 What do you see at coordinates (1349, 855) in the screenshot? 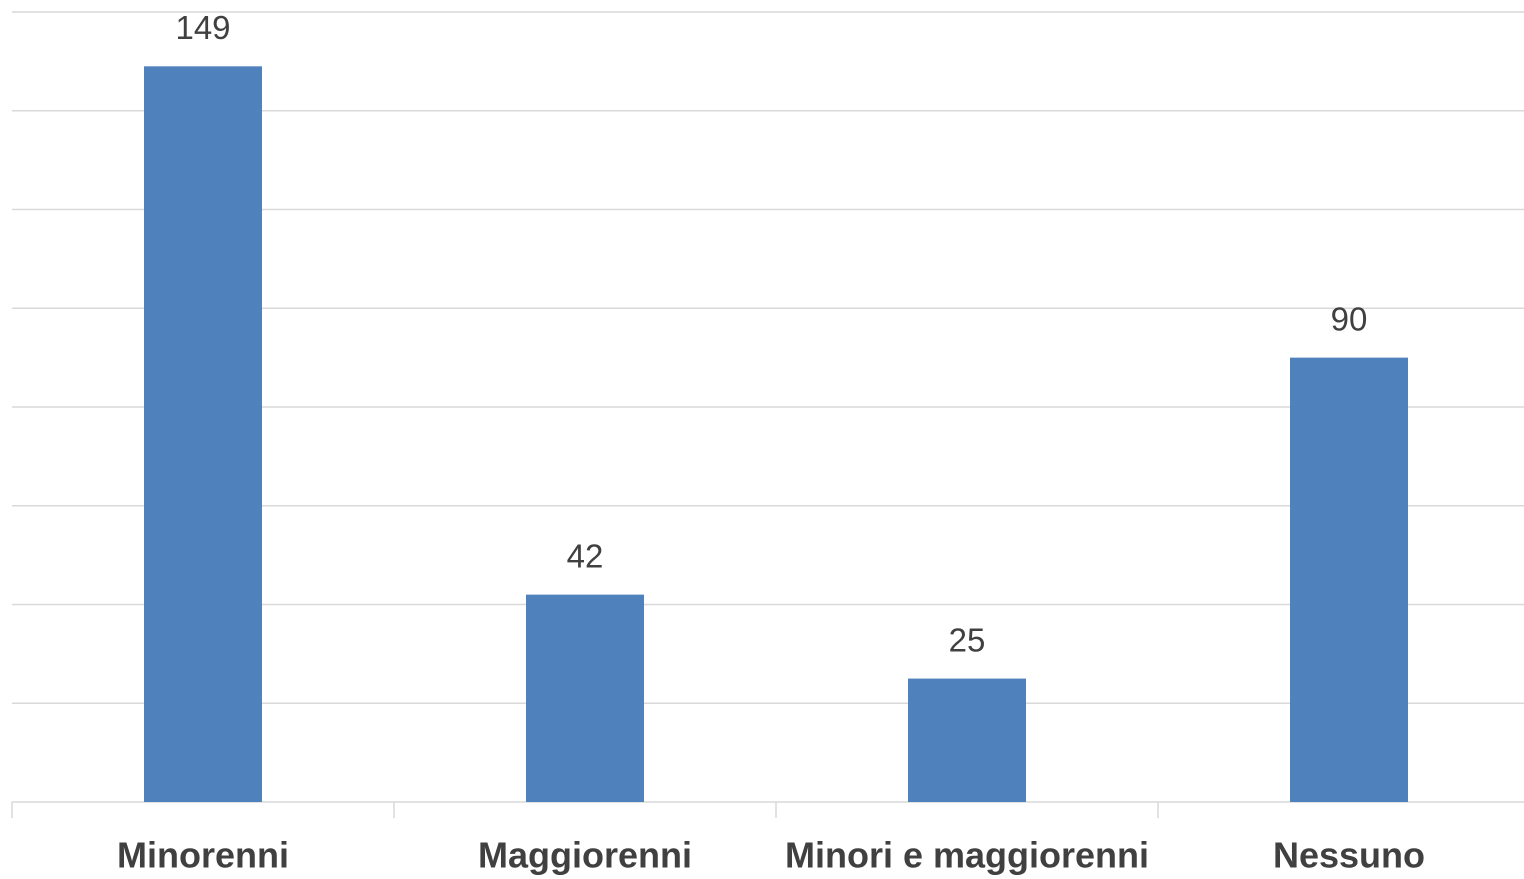
I see `x-tick-label: Nessuno` at bounding box center [1349, 855].